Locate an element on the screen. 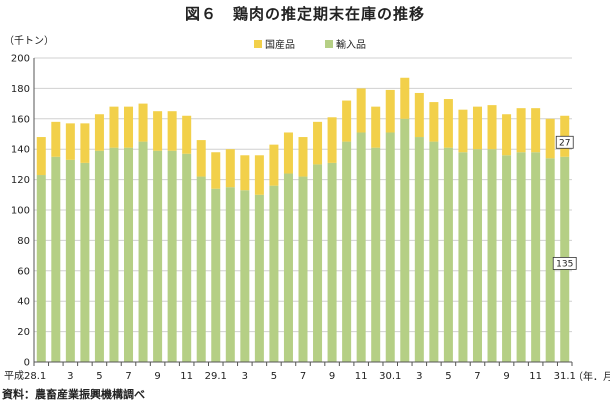 The height and width of the screenshot is (405, 610). y-tick-label: 20 is located at coordinates (23, 332).